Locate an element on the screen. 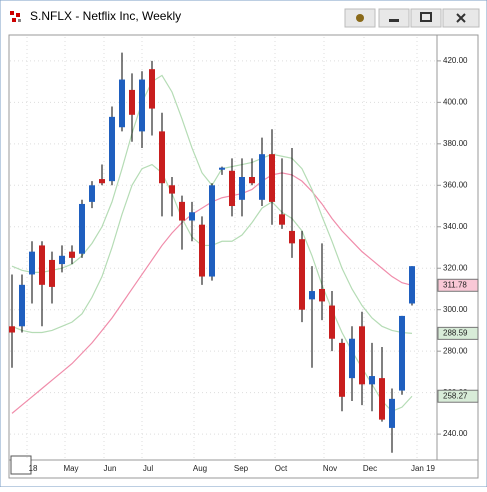 The height and width of the screenshot is (492, 487). x-tick-label: Nov is located at coordinates (330, 468).